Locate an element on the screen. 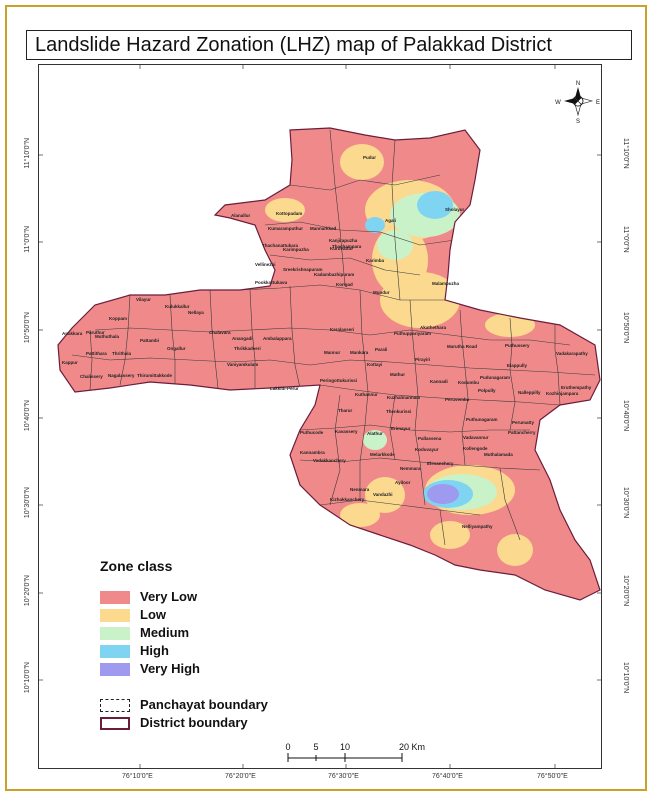 The height and width of the screenshot is (798, 654). y-tick-label-right: 10°10'0"N is located at coordinates (625, 678).